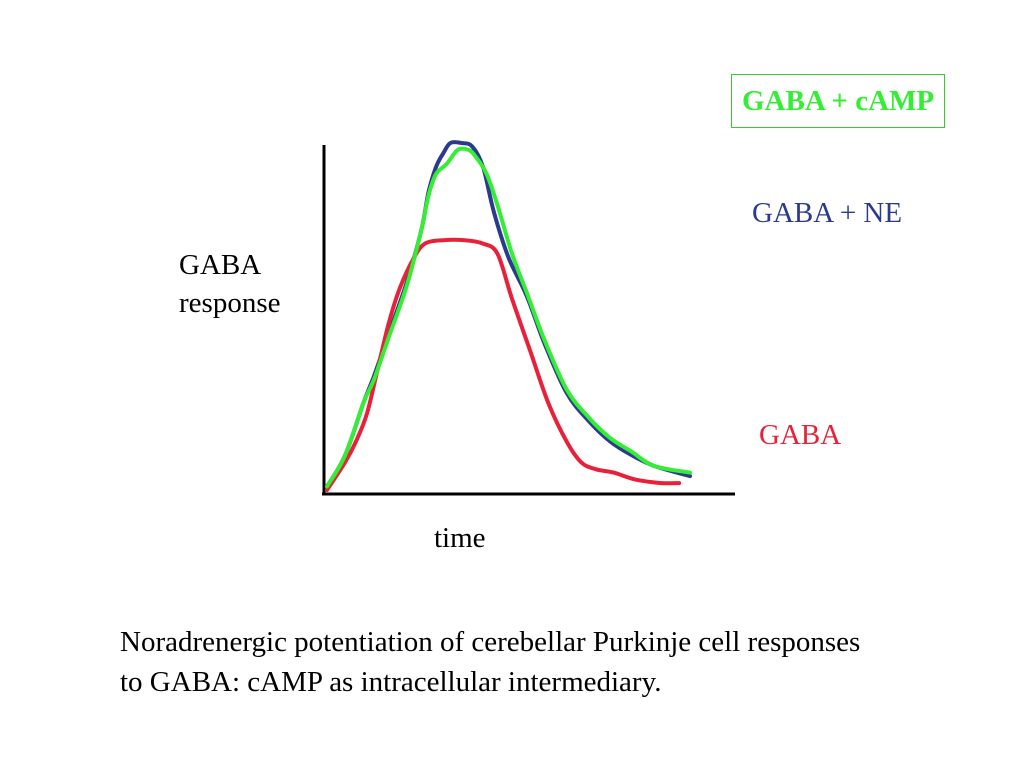 Image resolution: width=1024 pixels, height=768 pixels. I want to click on legend-label-gaba-ne: GABA + NE, so click(827, 213).